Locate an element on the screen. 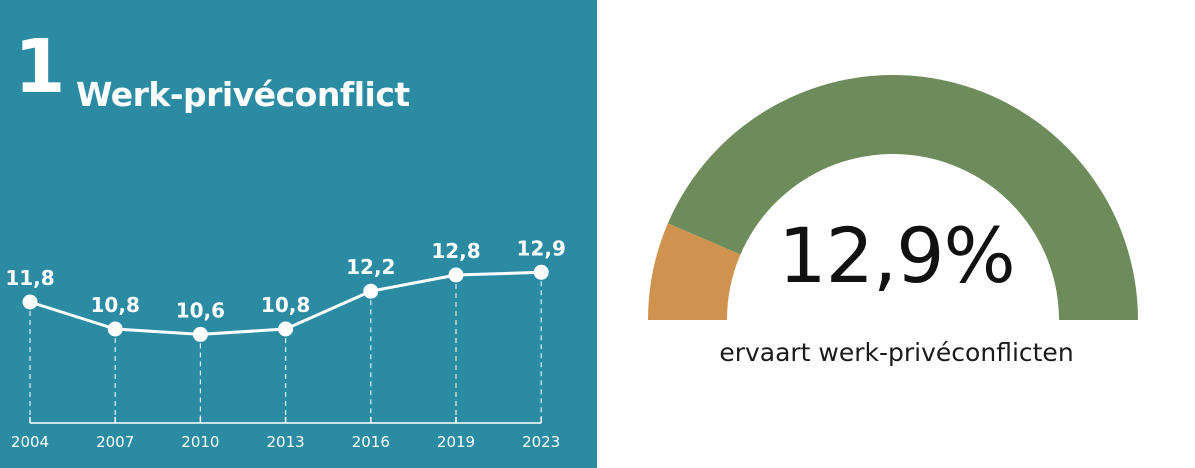 The width and height of the screenshot is (1195, 468). section-number: 1 is located at coordinates (39, 67).